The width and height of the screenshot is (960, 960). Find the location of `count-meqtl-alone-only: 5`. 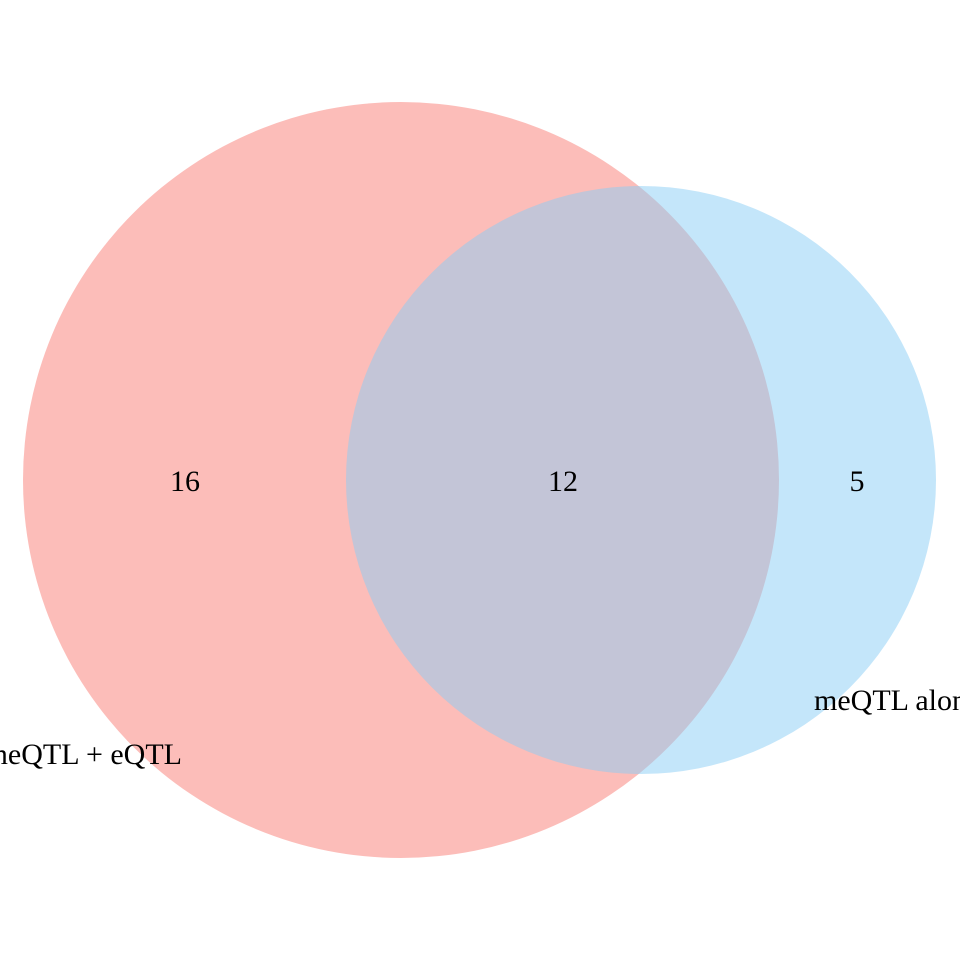

count-meqtl-alone-only: 5 is located at coordinates (857, 481).